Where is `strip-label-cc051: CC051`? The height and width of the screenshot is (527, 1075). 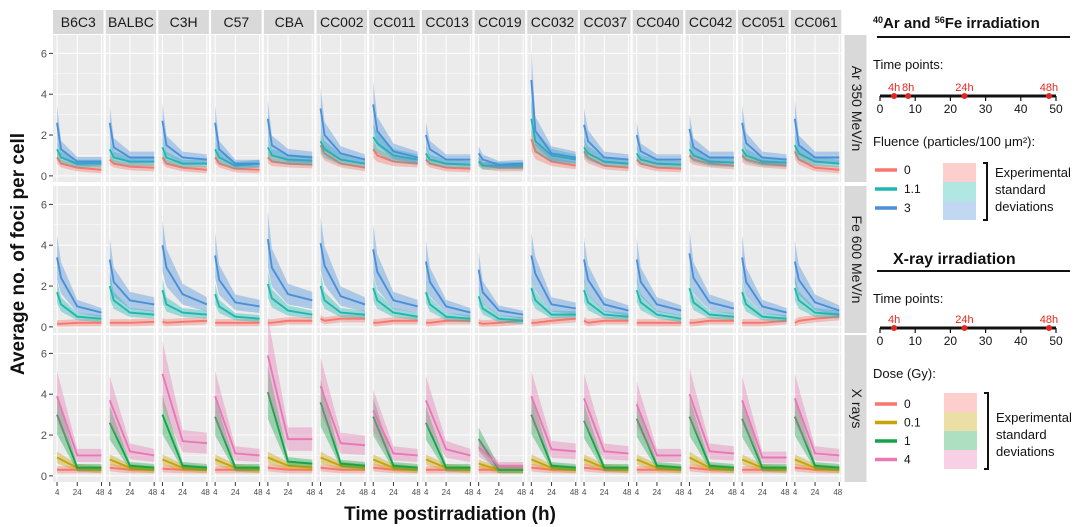
strip-label-cc051: CC051 is located at coordinates (764, 22).